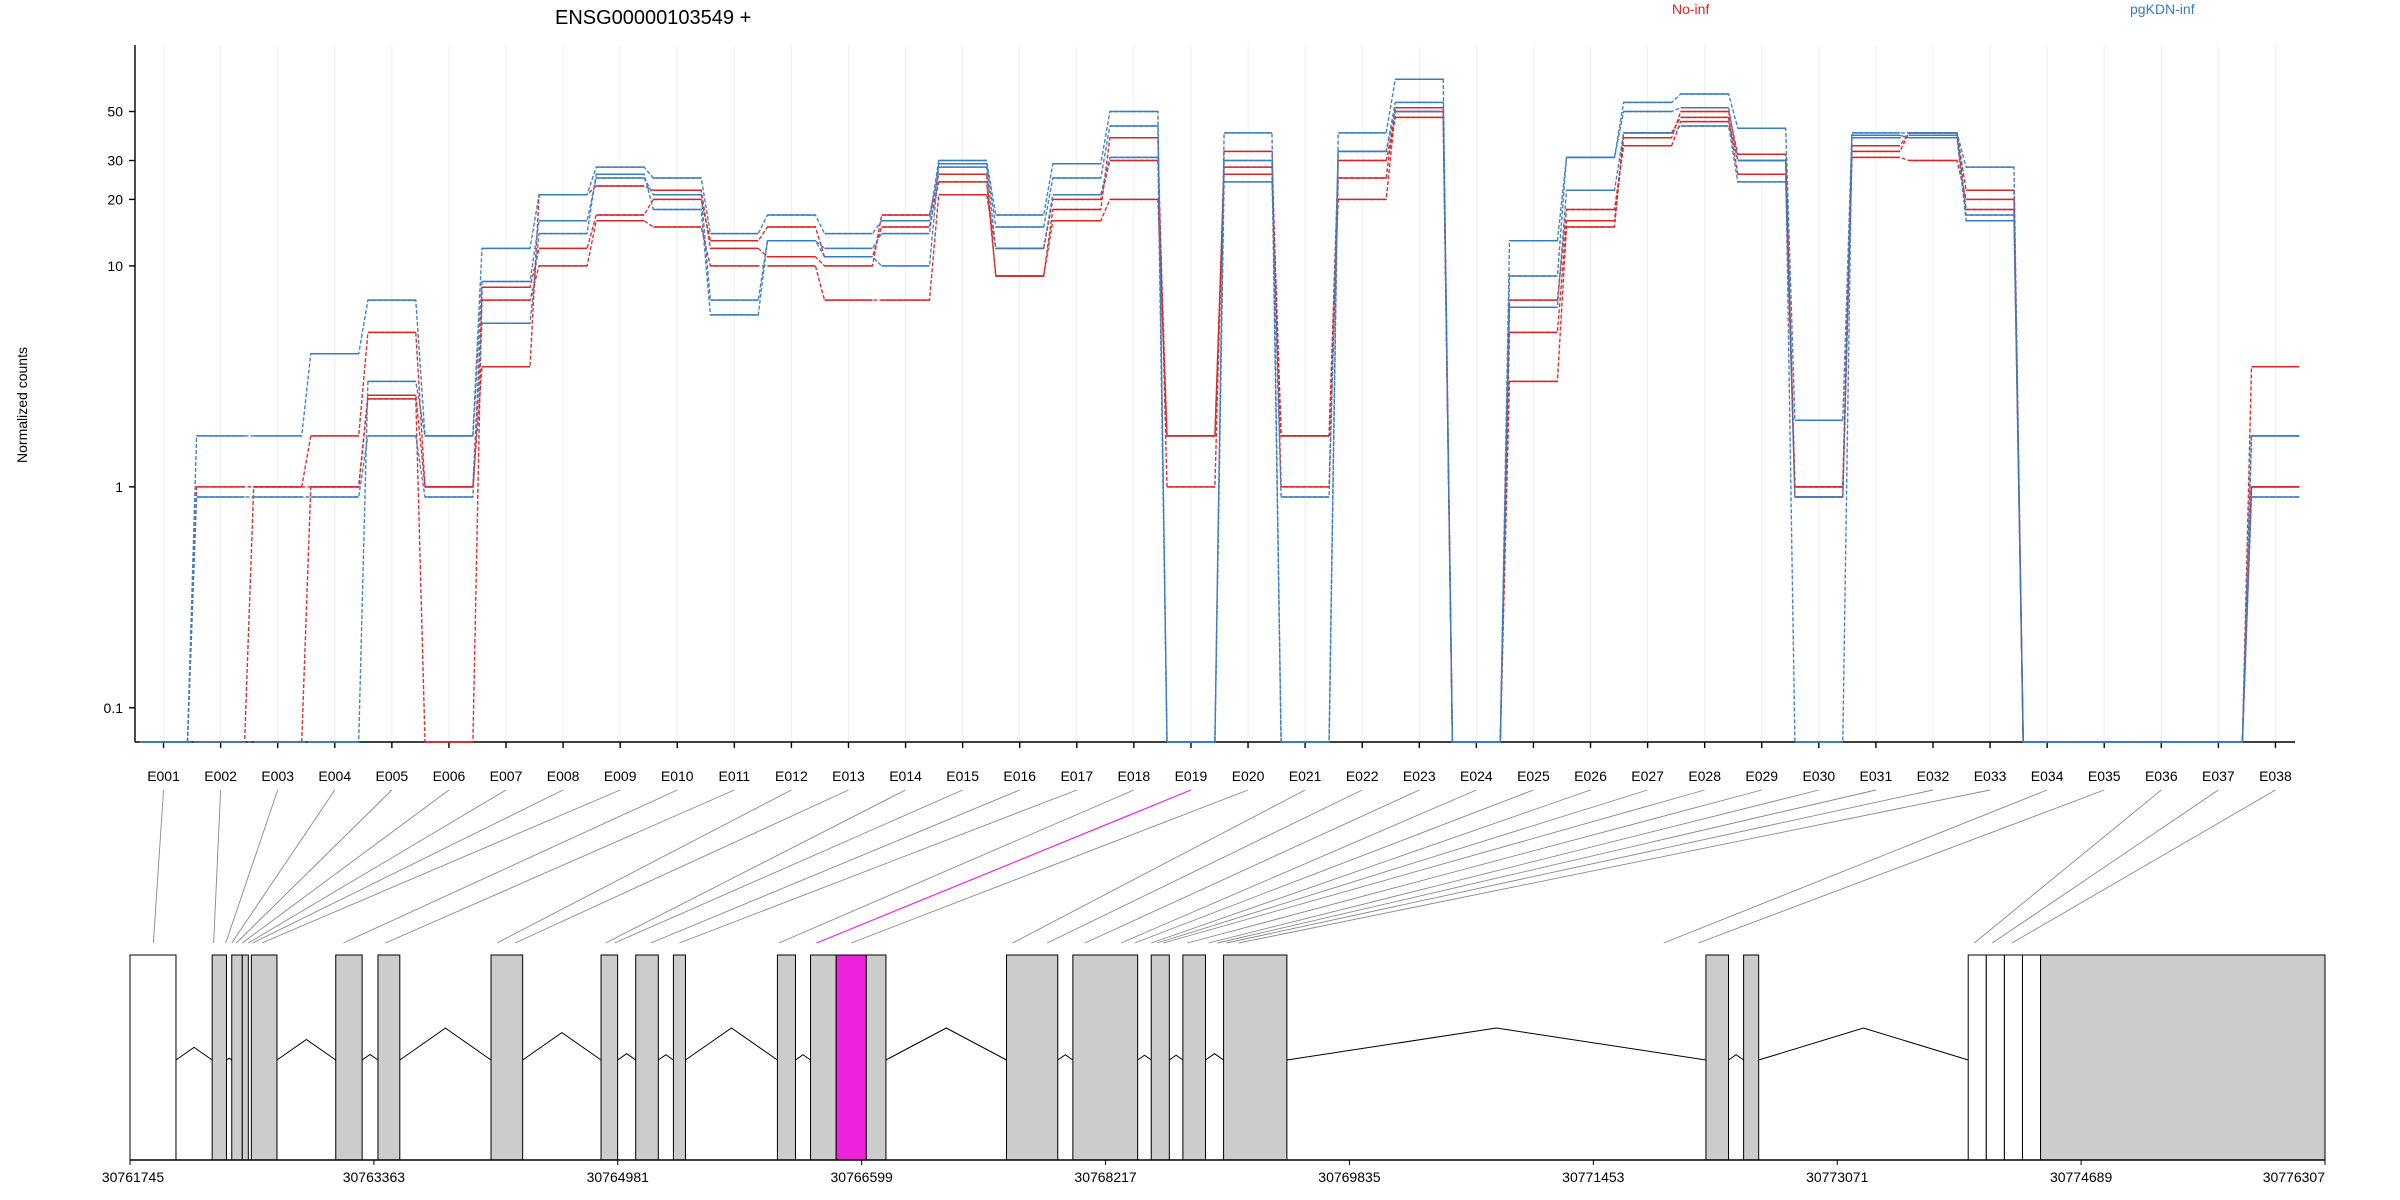 The image size is (2400, 1200). I want to click on x-tick-label: E037, so click(2218, 776).